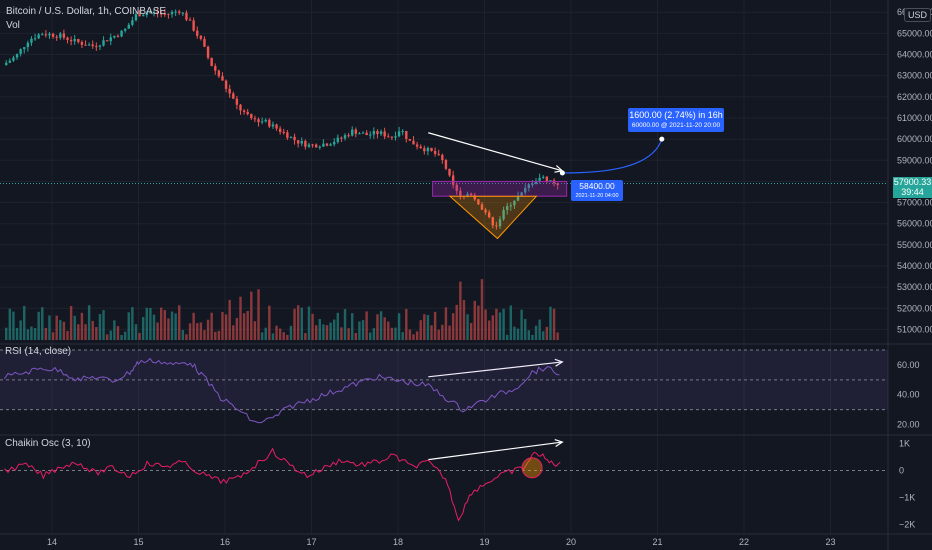 The width and height of the screenshot is (932, 550). What do you see at coordinates (571, 542) in the screenshot?
I see `time-axis-label: 20` at bounding box center [571, 542].